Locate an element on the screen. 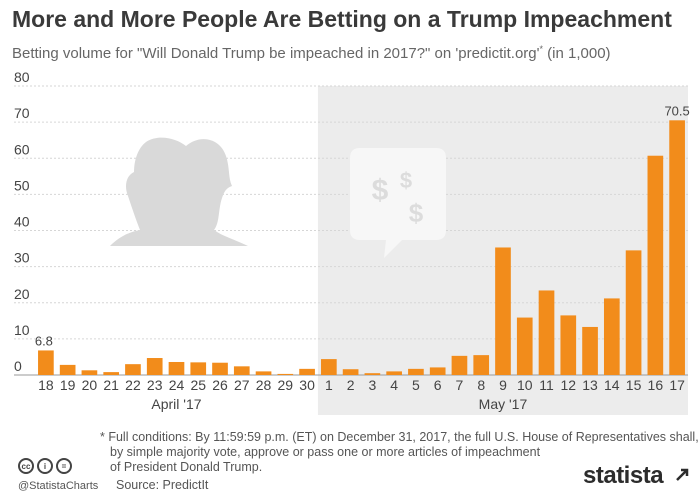 The image size is (700, 499). x-tick-label: 28 is located at coordinates (264, 385).